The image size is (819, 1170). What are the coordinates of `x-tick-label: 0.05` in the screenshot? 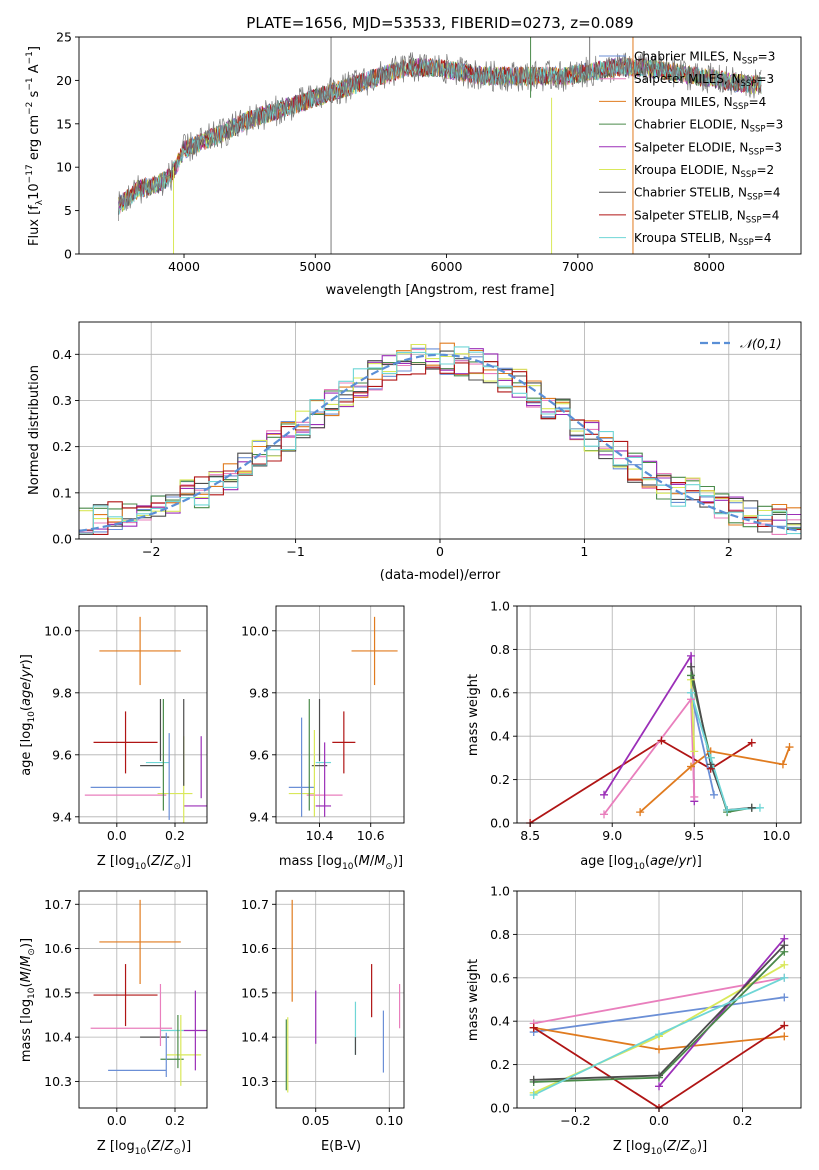 It's located at (316, 1120).